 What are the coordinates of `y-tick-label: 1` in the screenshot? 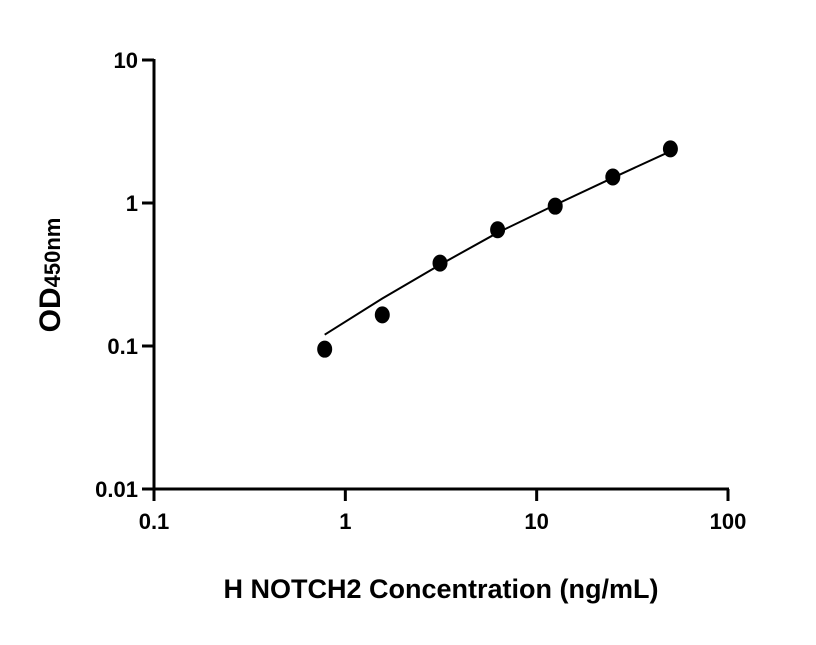 It's located at (132, 203).